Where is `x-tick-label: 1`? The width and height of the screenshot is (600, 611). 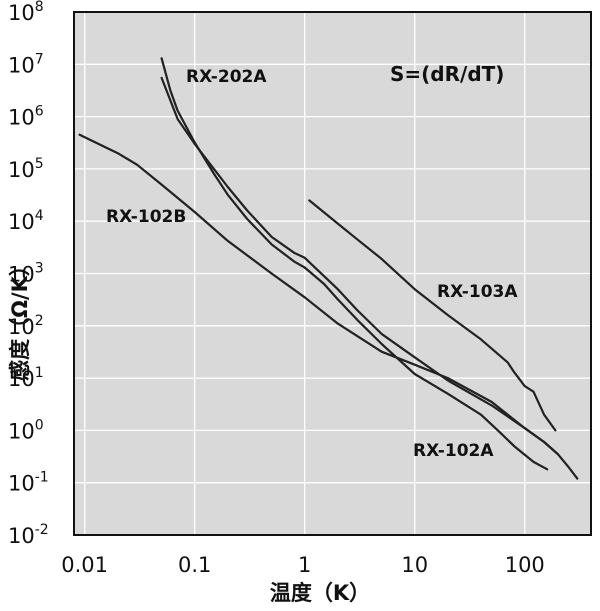
x-tick-label: 1 is located at coordinates (304, 565).